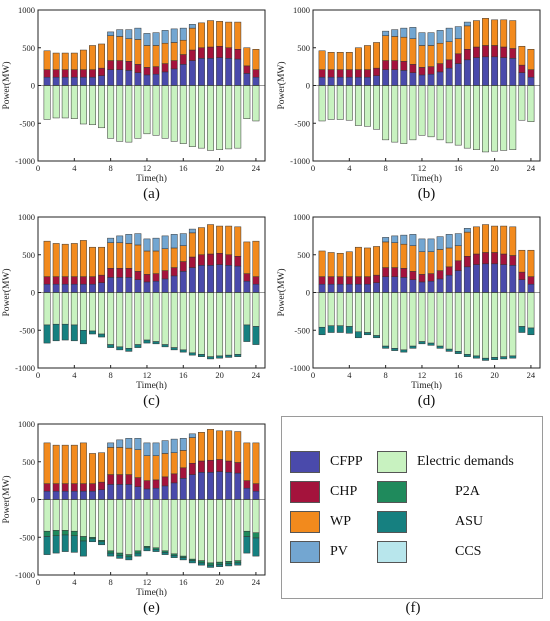 Image resolution: width=550 pixels, height=621 pixels. What do you see at coordinates (392, 492) in the screenshot?
I see `legend-swatch-p2a` at bounding box center [392, 492].